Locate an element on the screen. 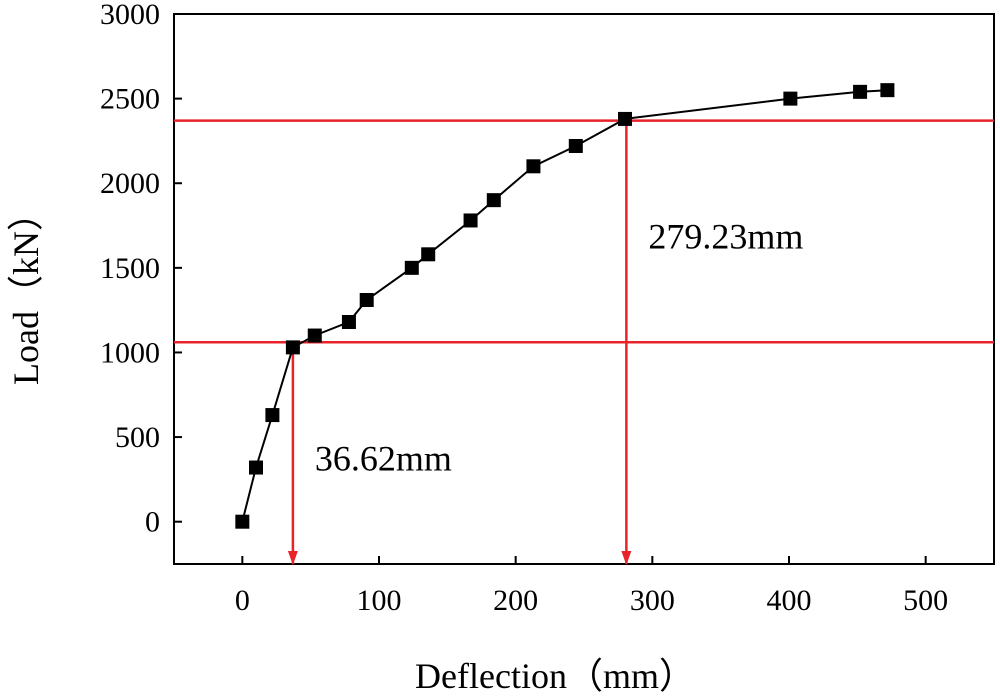  x-tick-label: 300 is located at coordinates (652, 600).